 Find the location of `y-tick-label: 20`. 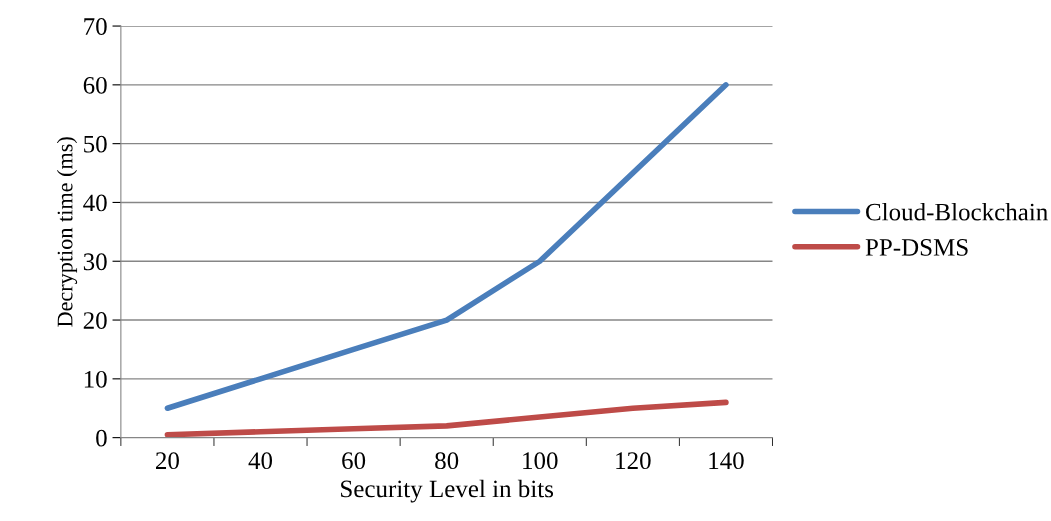

y-tick-label: 20 is located at coordinates (95, 320).